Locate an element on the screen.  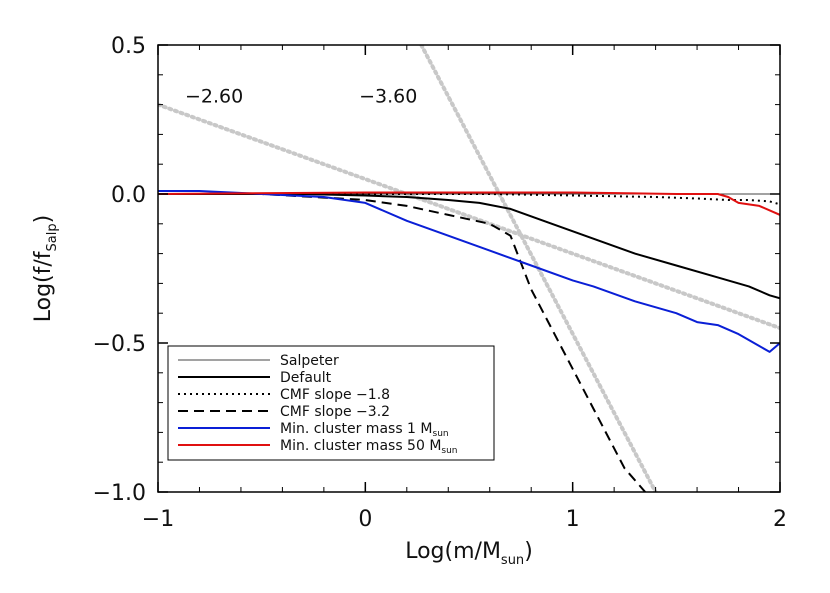
slope-annotation: −3.60 is located at coordinates (388, 97).